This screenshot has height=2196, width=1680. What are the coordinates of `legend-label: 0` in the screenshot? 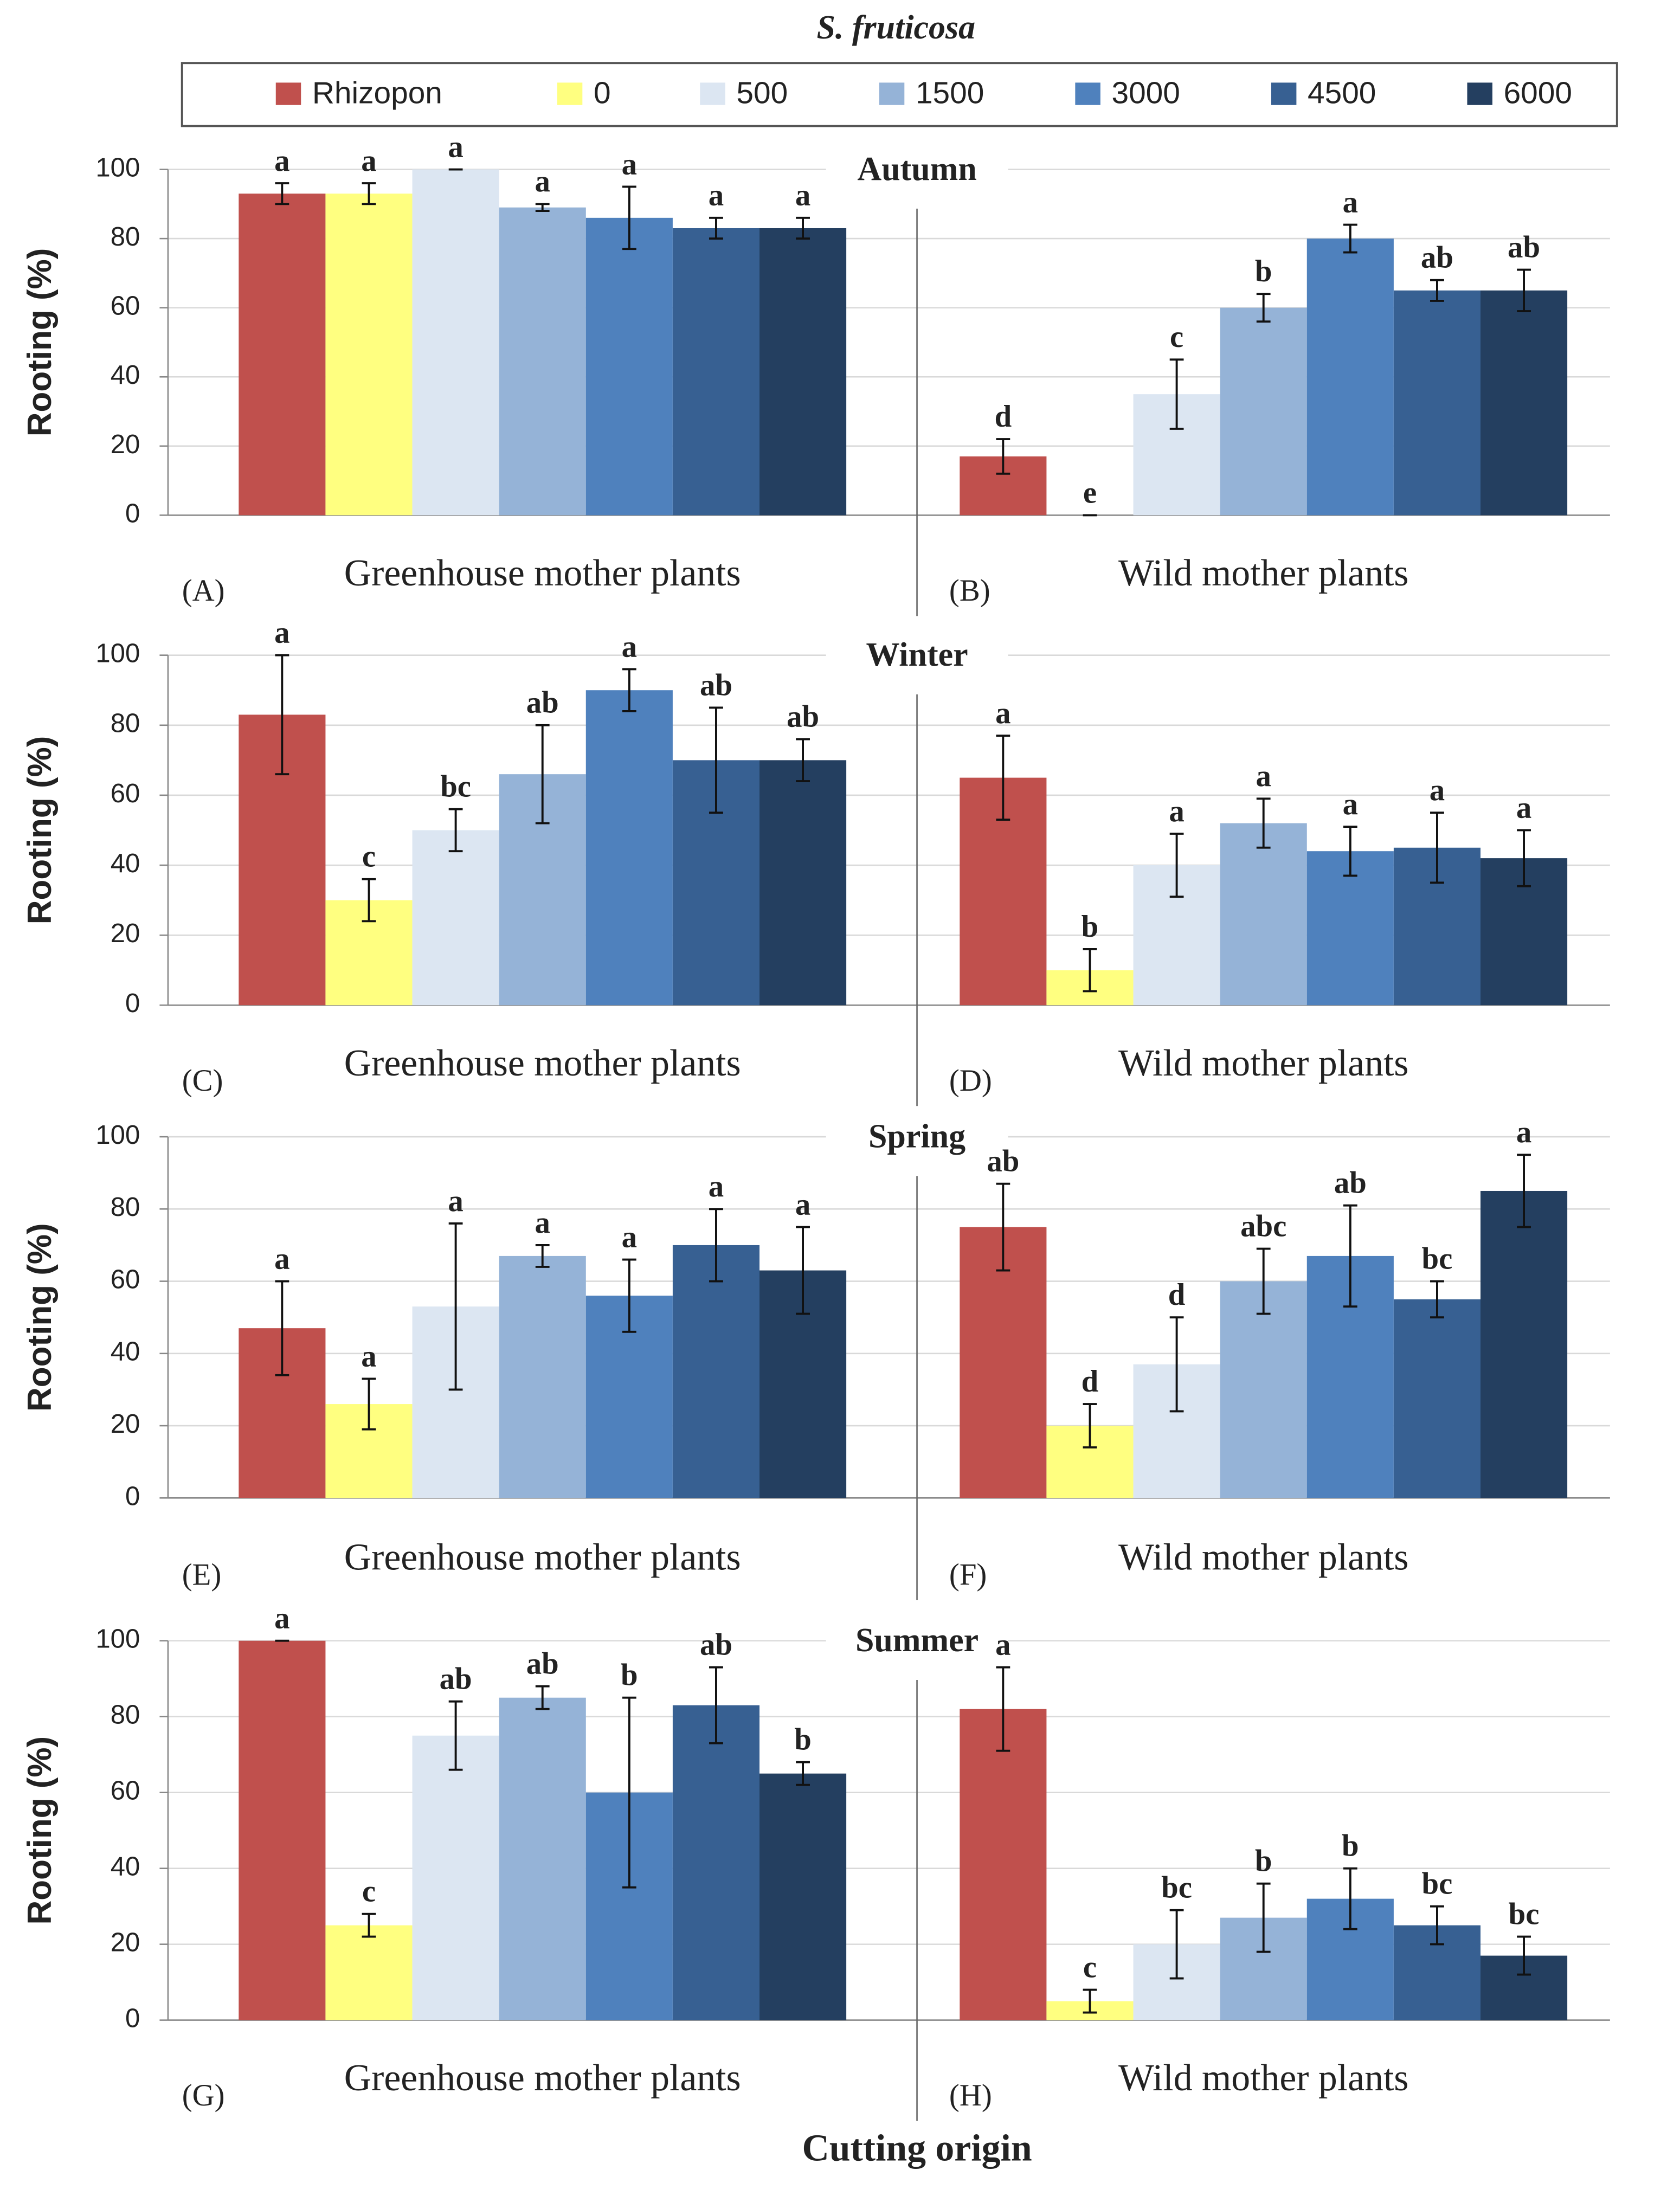 It's located at (602, 93).